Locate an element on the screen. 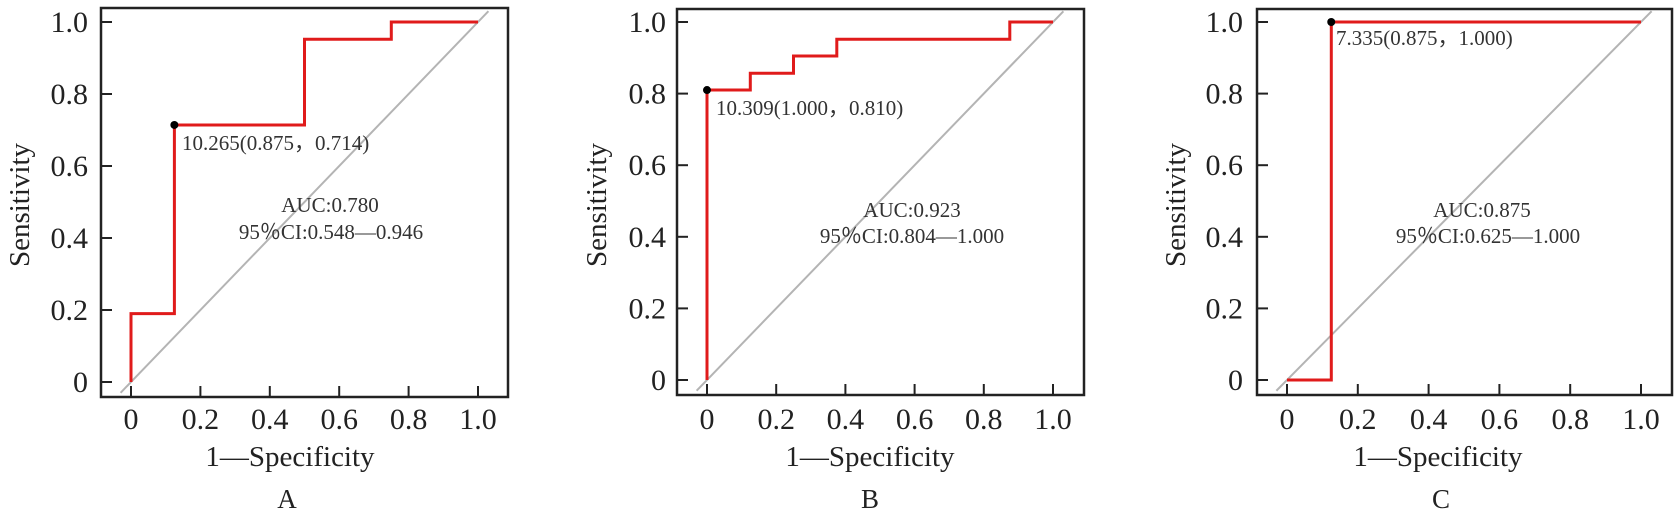  panel-label: C is located at coordinates (1441, 499).